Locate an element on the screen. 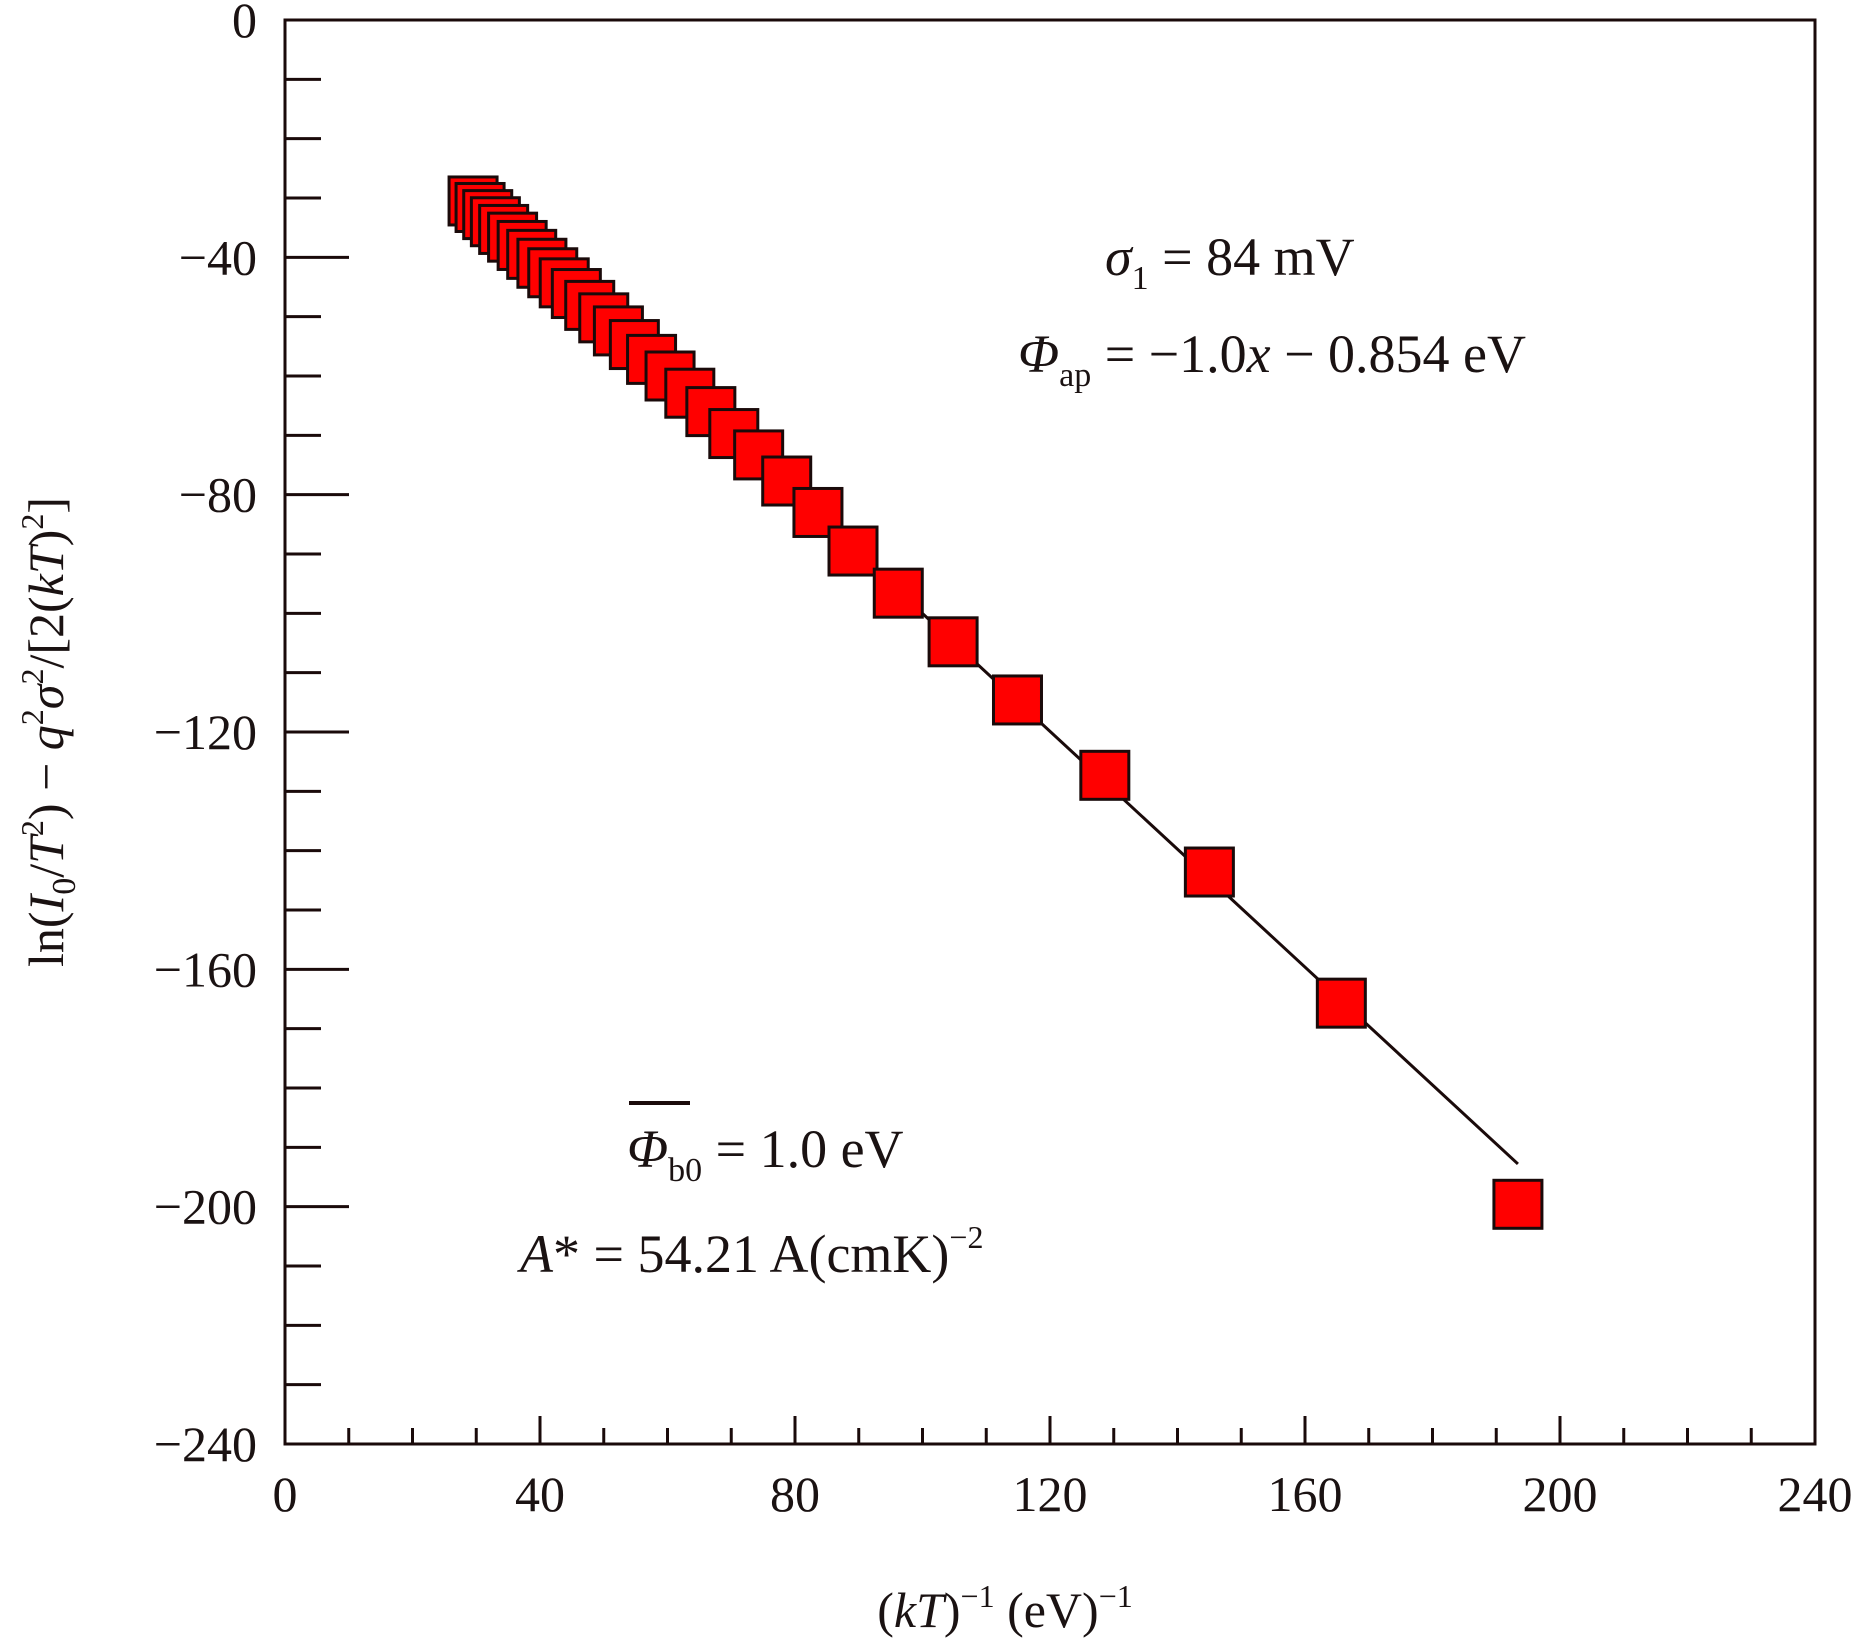 The width and height of the screenshot is (1861, 1646). y-tick-labels: 0 −40 −80 −120 −160 −200 −240 is located at coordinates (205, 736).